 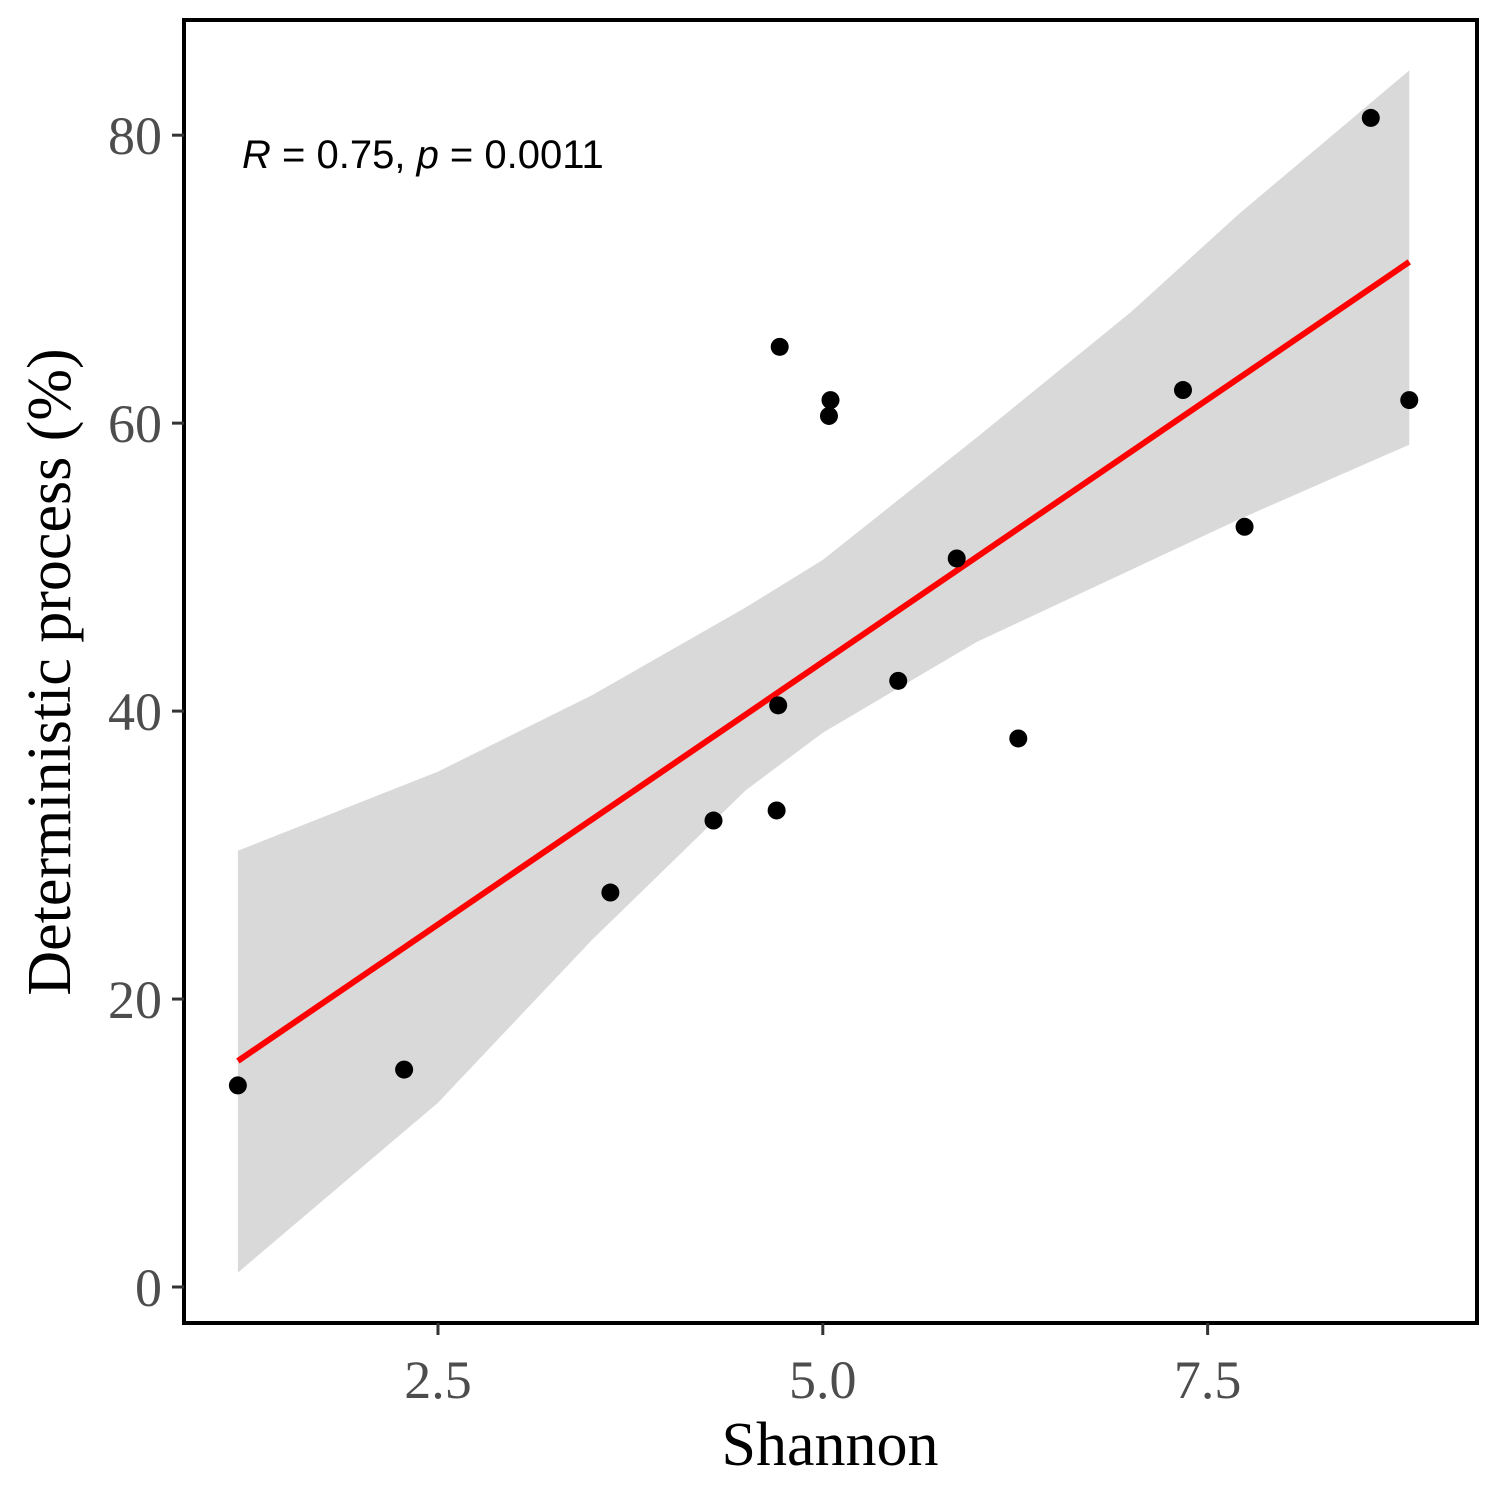 What do you see at coordinates (521, 155) in the screenshot?
I see `annotation-p-value: = 0.0011` at bounding box center [521, 155].